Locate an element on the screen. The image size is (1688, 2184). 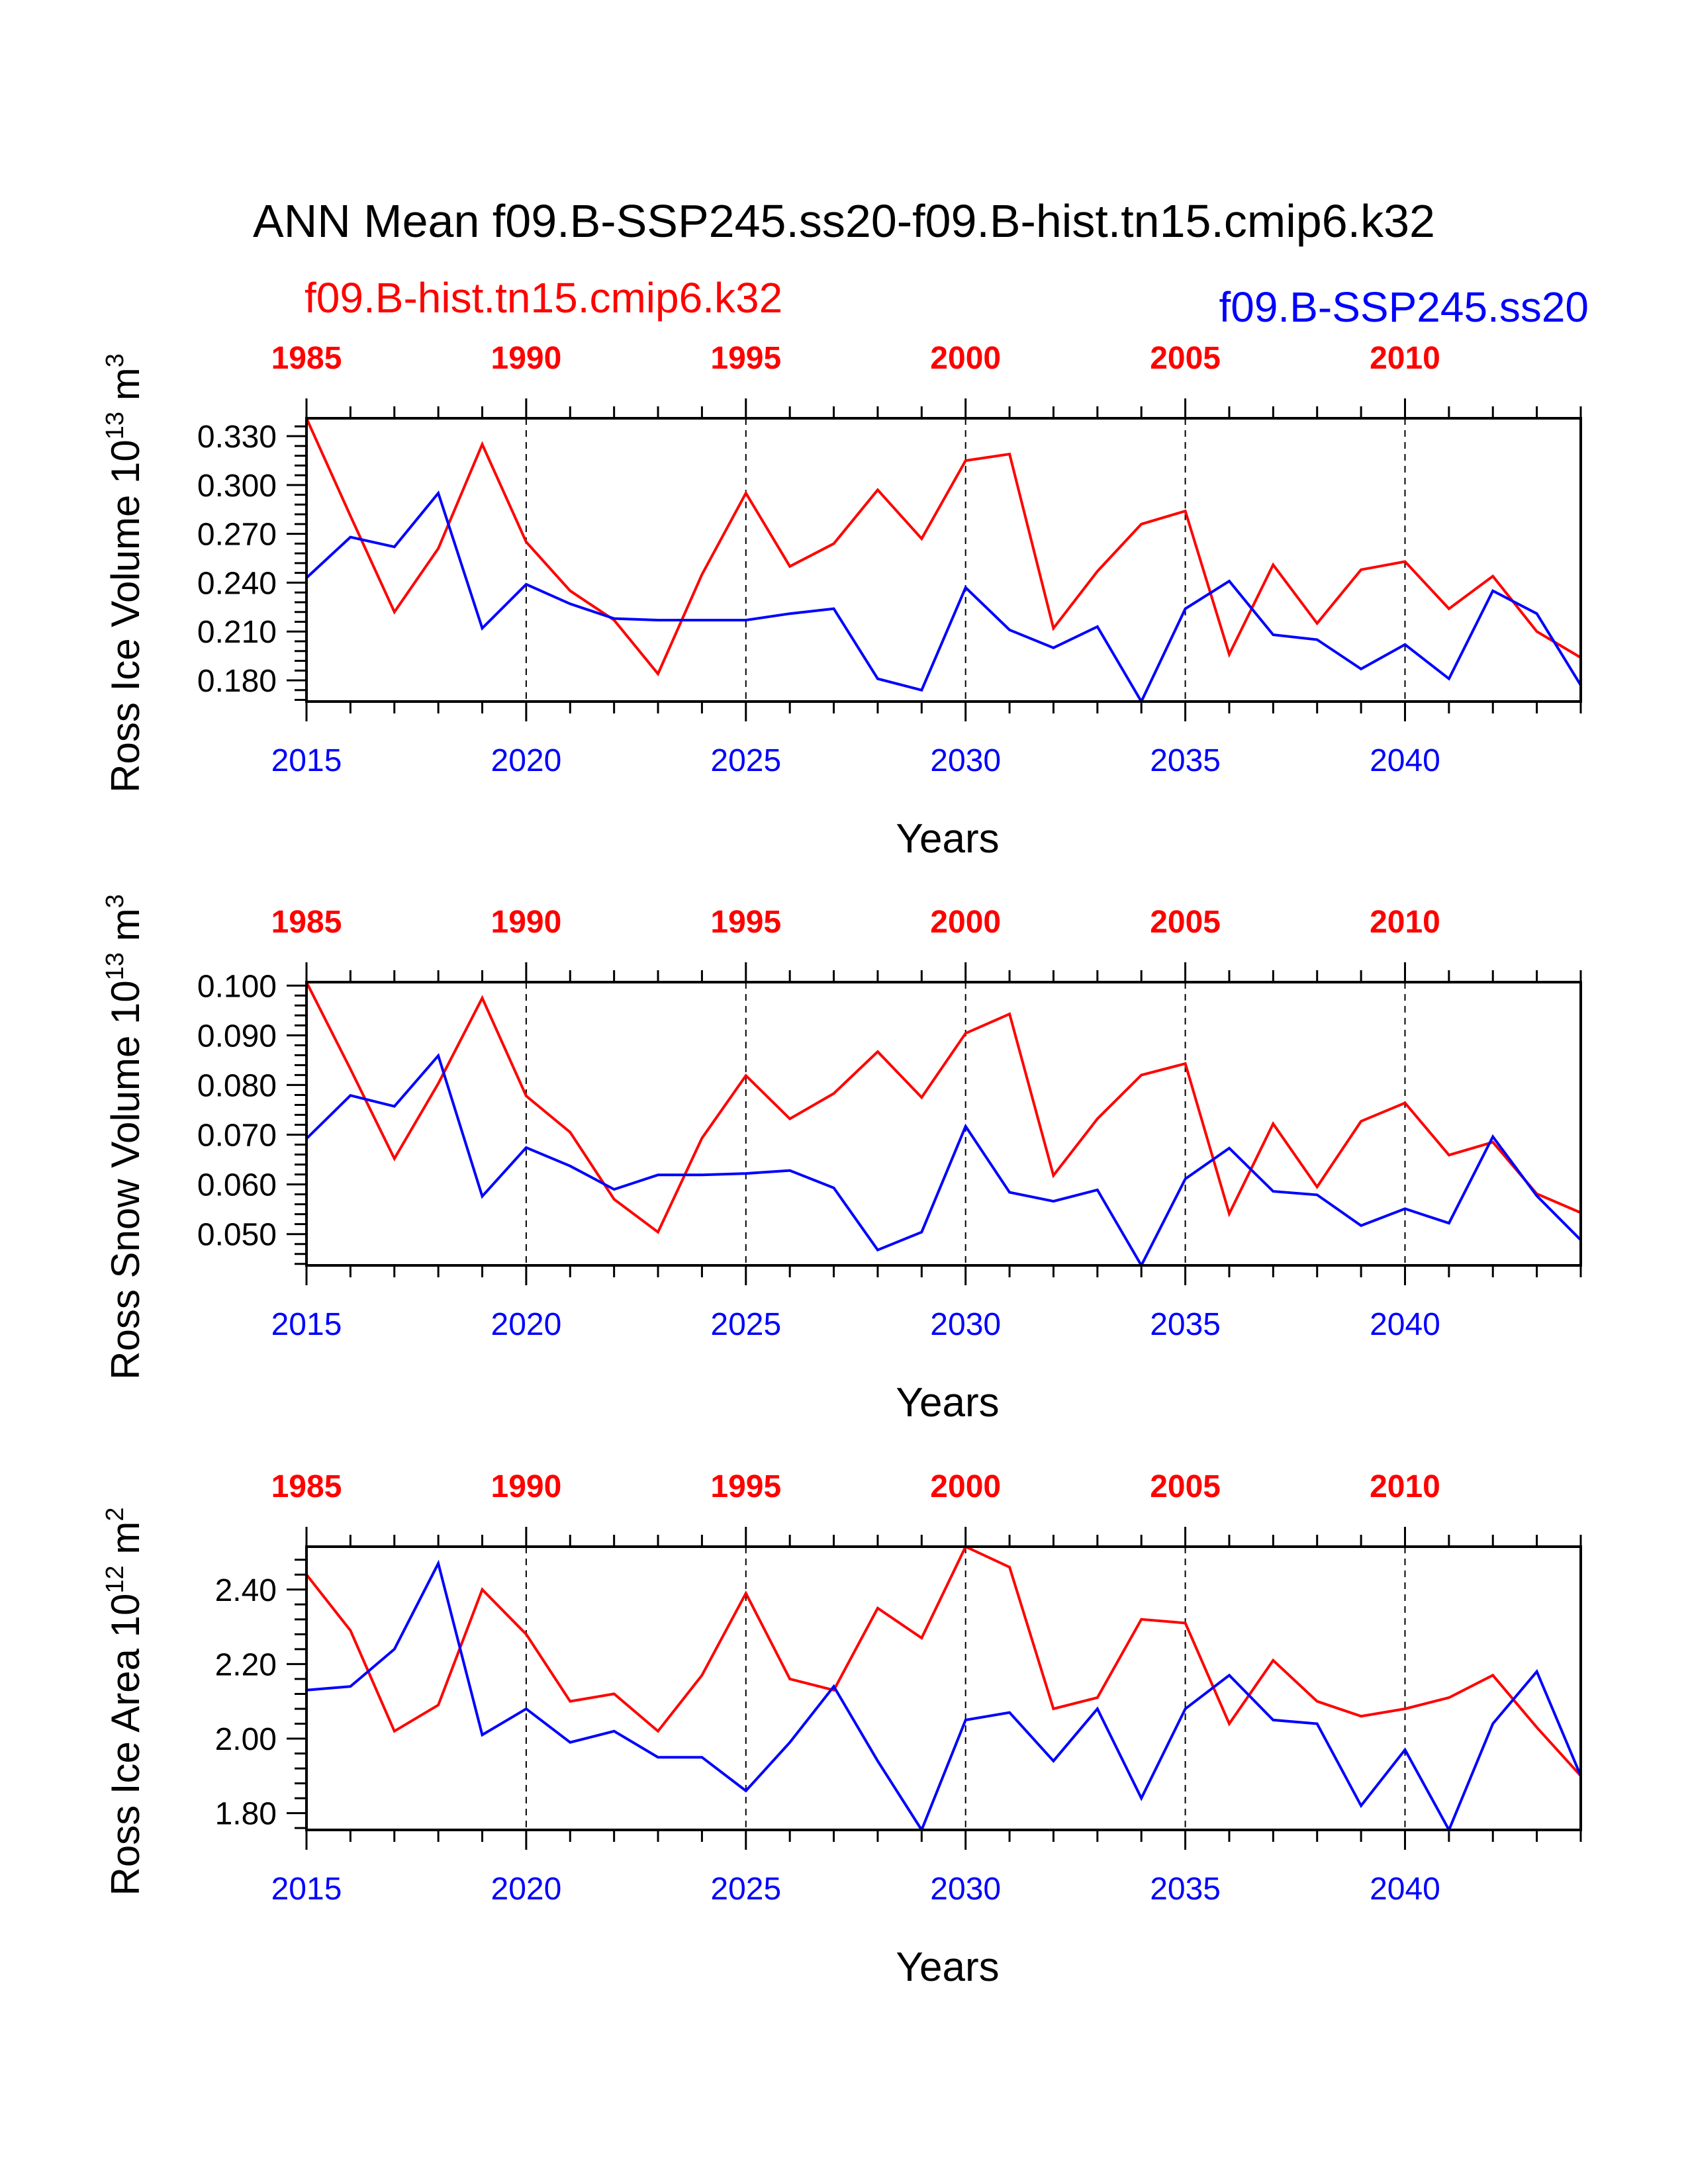
legend-hist-case: f09.B-hist.tn15.cmip6.k32 is located at coordinates (543, 298).